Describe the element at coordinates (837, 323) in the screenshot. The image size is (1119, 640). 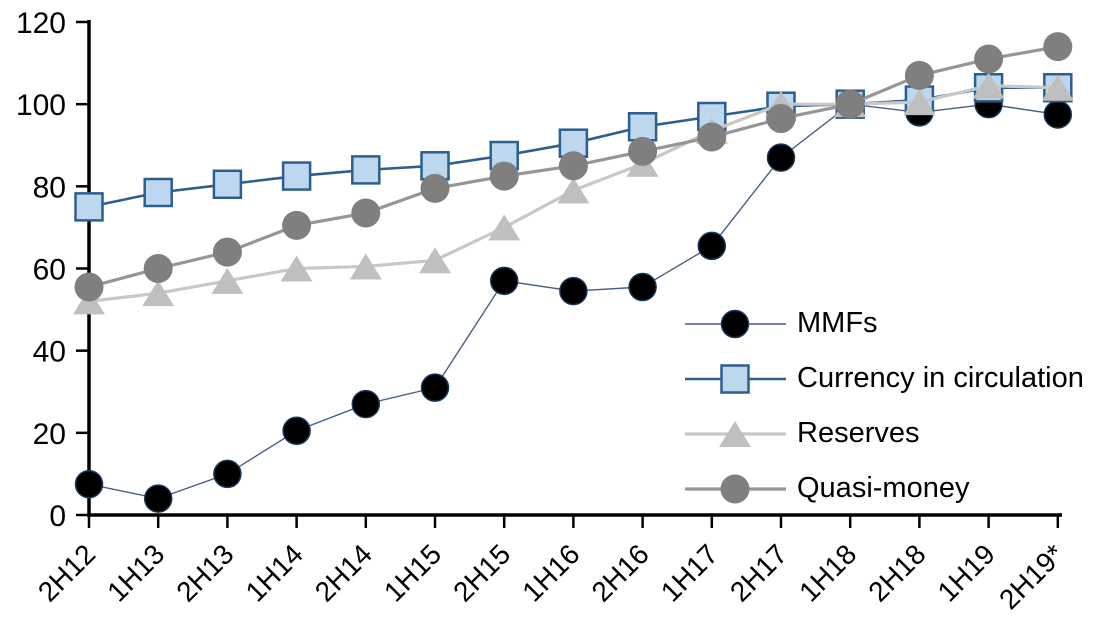
I see `legend-label-mmfs: MMFs` at that location.